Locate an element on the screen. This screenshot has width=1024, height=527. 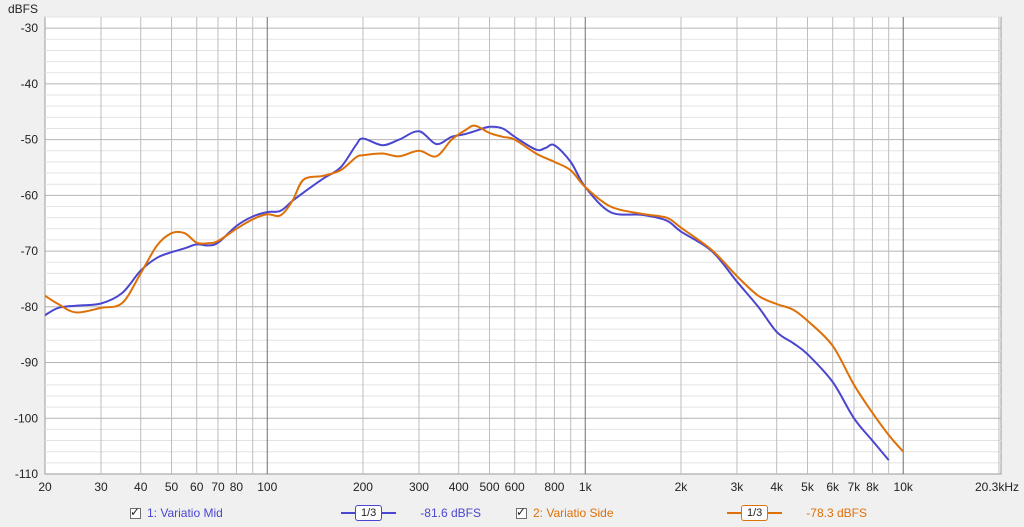
smoothing-button-2: 1/3 is located at coordinates (755, 513).